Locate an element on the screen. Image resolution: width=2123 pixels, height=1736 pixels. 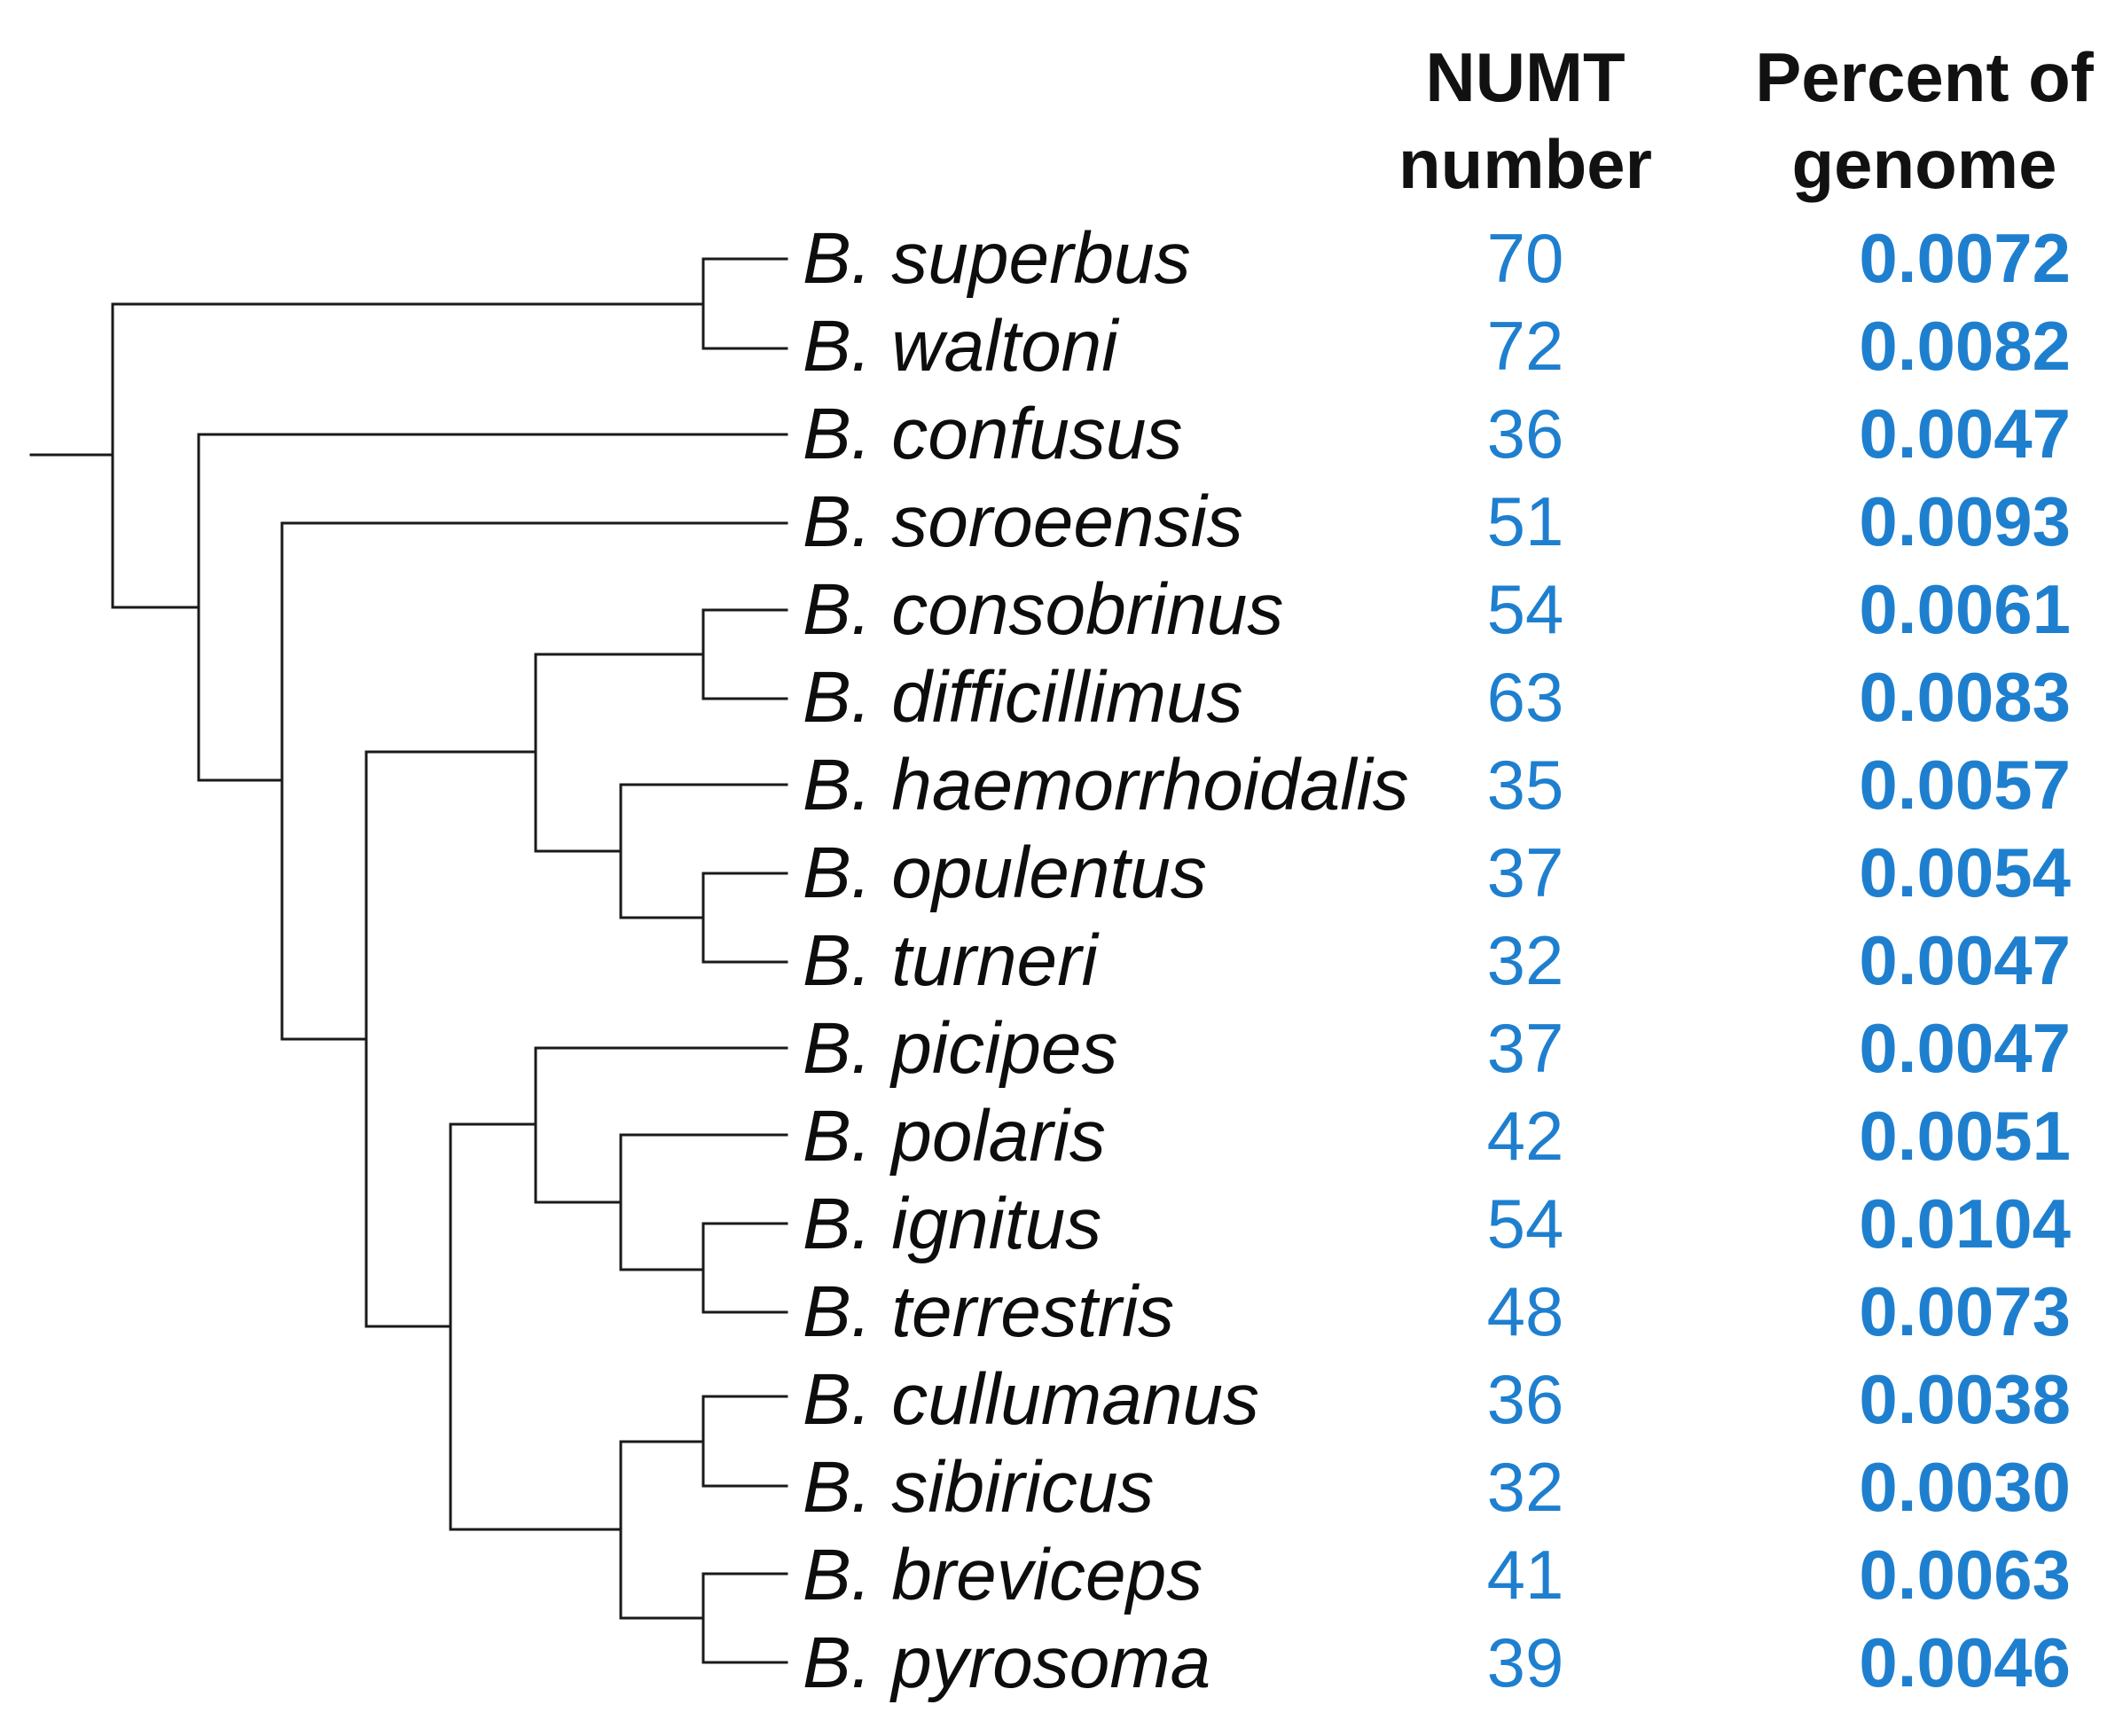
percent-of-genome-value: 0.0054 is located at coordinates (1965, 872).